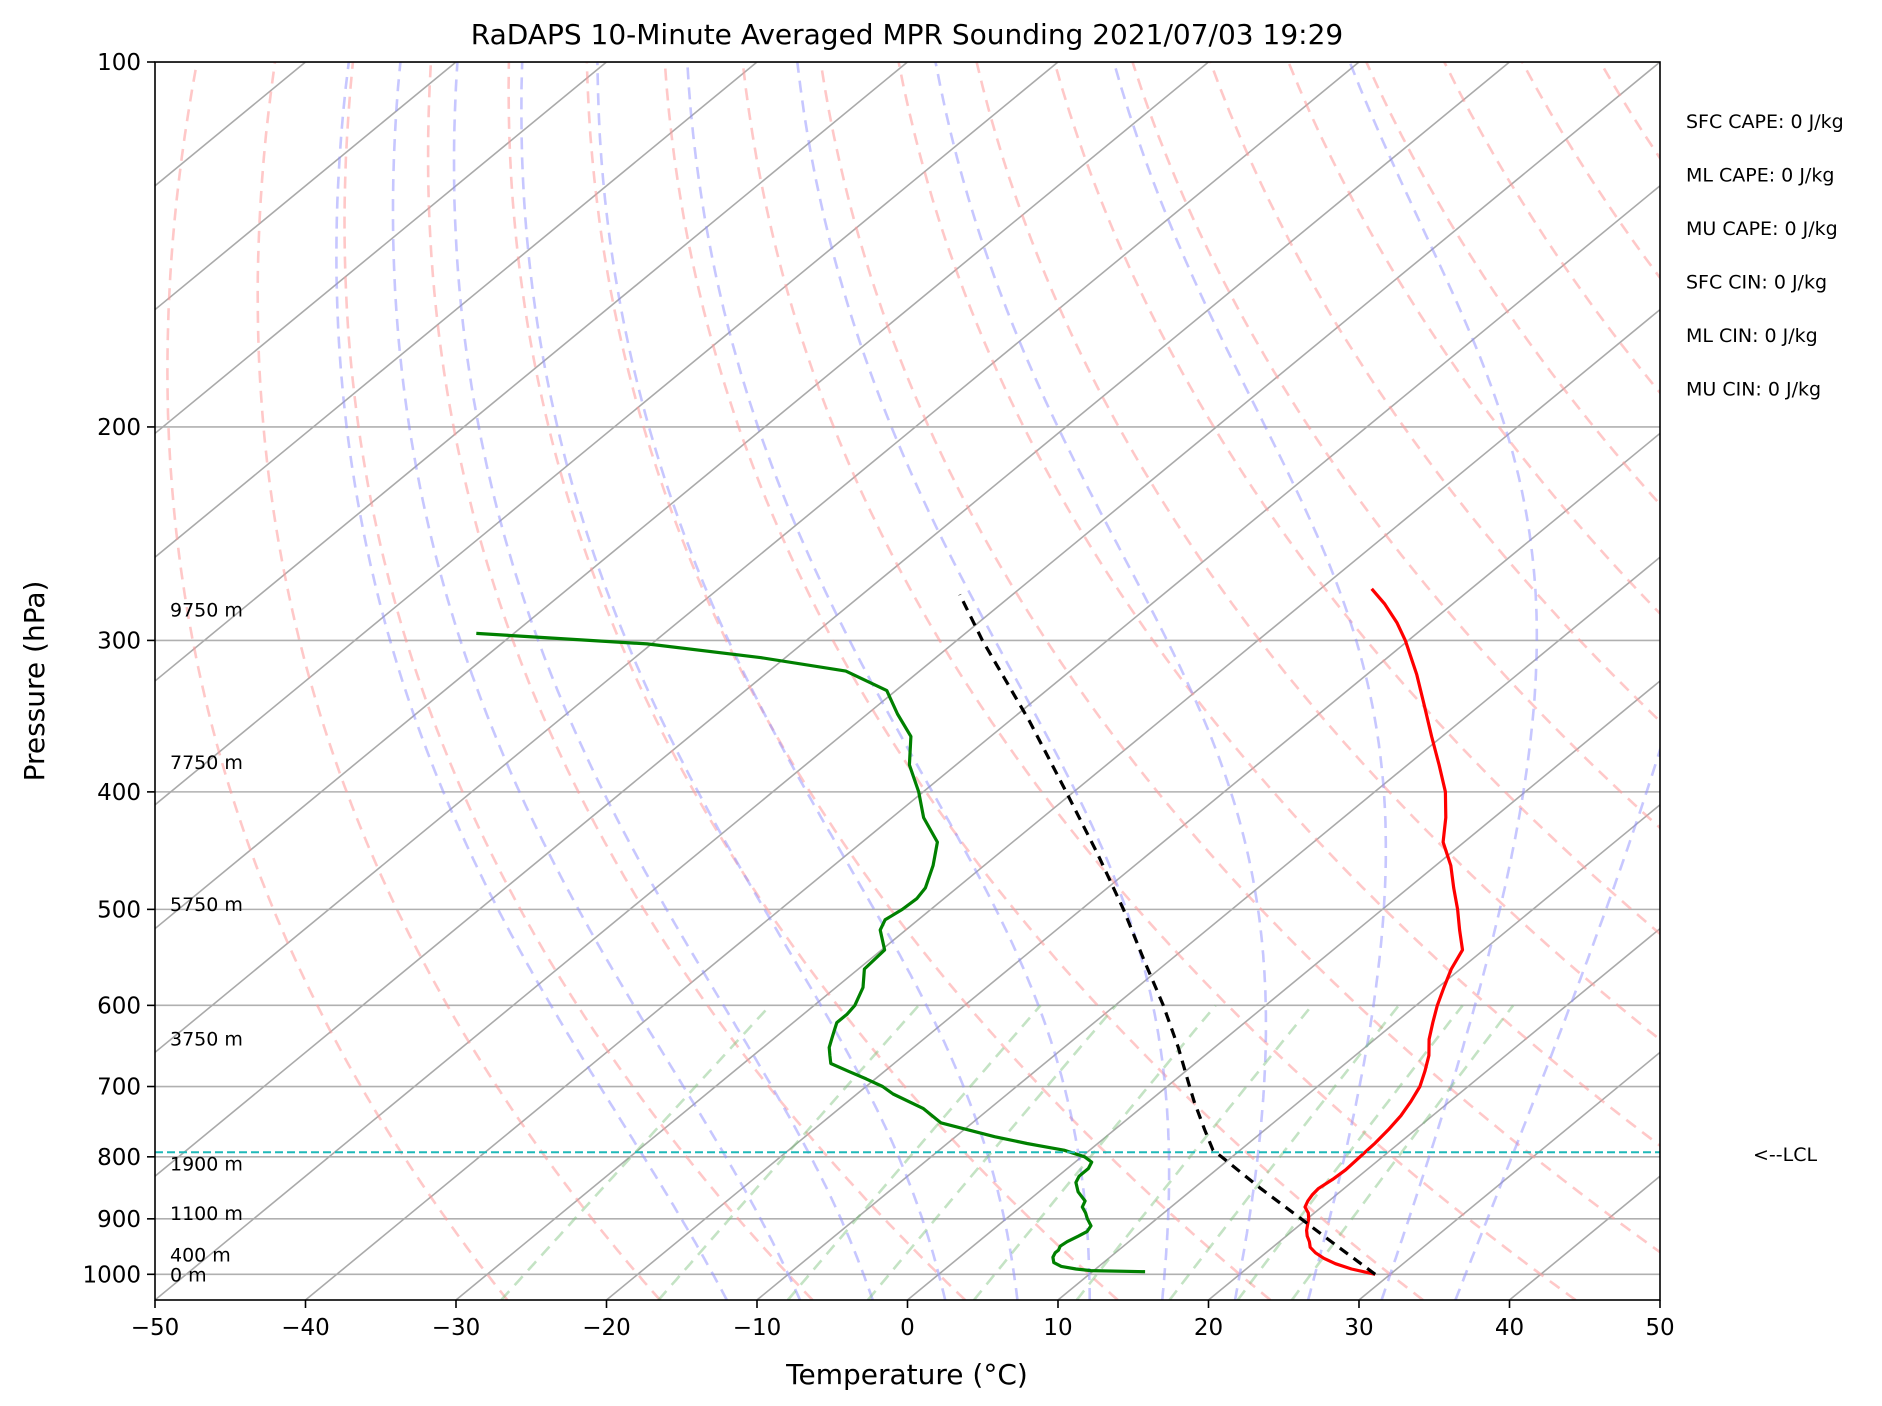 This screenshot has height=1406, width=1882. Describe the element at coordinates (456, 1328) in the screenshot. I see `x-tick-label: −30` at that location.